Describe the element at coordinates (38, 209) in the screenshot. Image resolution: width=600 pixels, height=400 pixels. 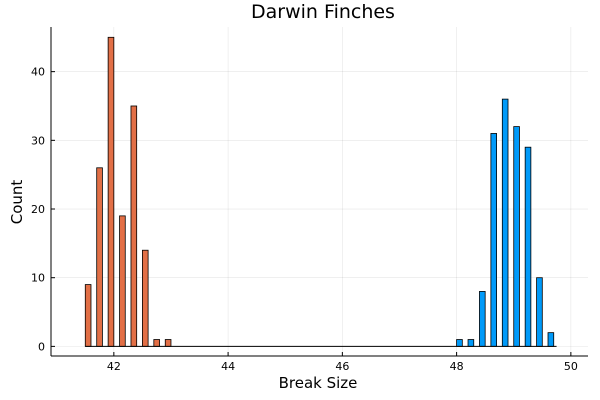
I see `y-tick-label: 20` at that location.